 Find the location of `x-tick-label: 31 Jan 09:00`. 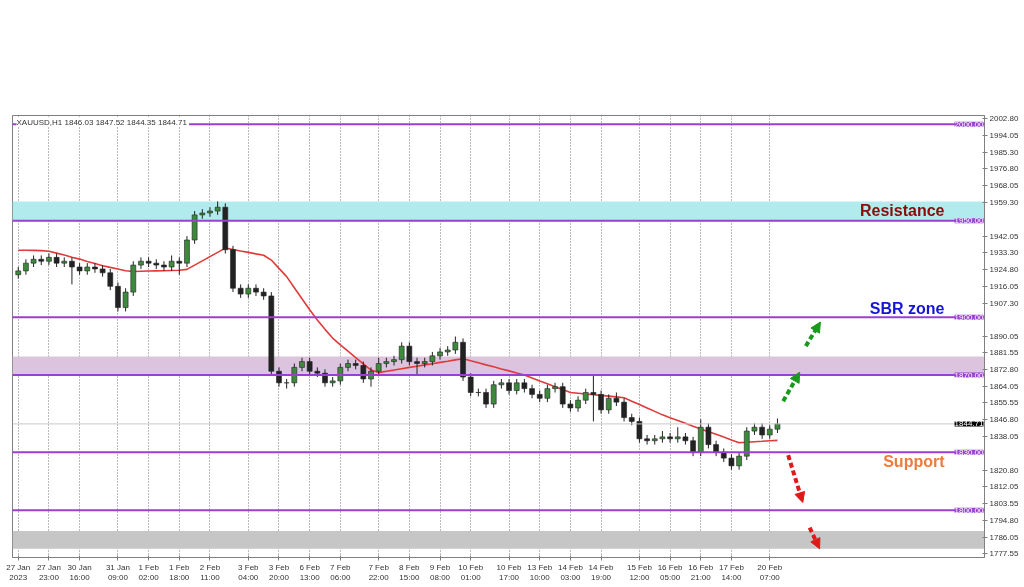

x-tick-label: 31 Jan 09:00 is located at coordinates (117, 572).